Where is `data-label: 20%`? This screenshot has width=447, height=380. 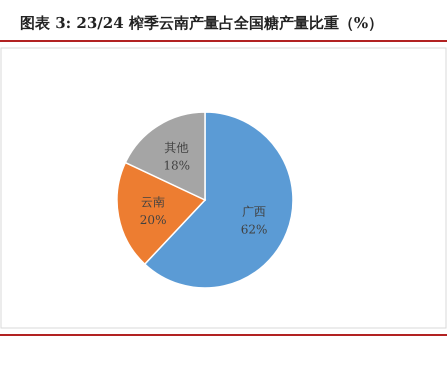 data-label: 20% is located at coordinates (153, 219).